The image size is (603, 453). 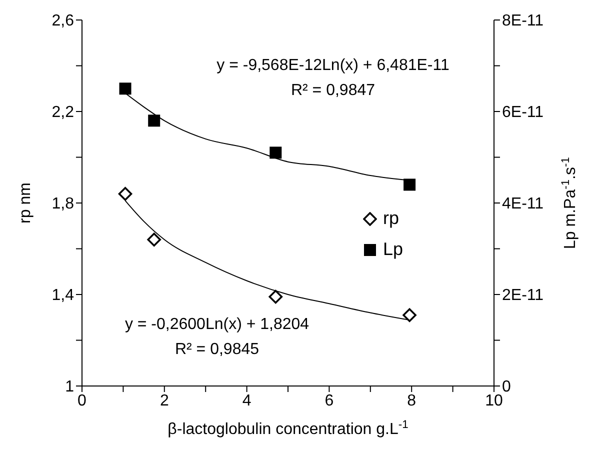 What do you see at coordinates (25, 203) in the screenshot?
I see `y-axis-title: rp nm` at bounding box center [25, 203].